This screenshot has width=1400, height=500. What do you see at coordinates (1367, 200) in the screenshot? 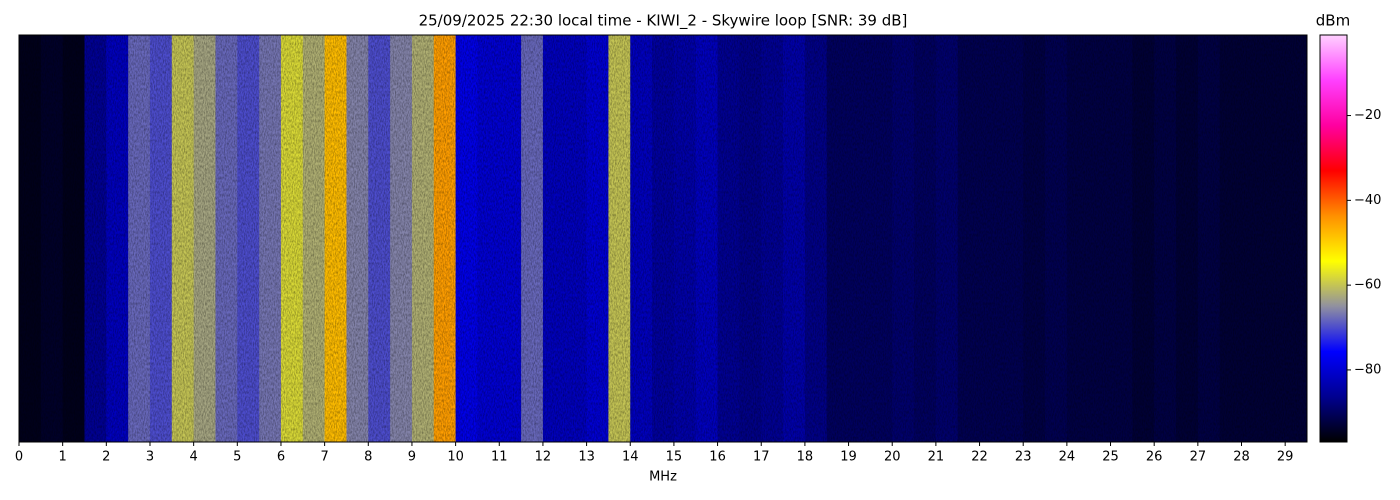
I see `colorbar-tick-label: −40` at bounding box center [1367, 200].